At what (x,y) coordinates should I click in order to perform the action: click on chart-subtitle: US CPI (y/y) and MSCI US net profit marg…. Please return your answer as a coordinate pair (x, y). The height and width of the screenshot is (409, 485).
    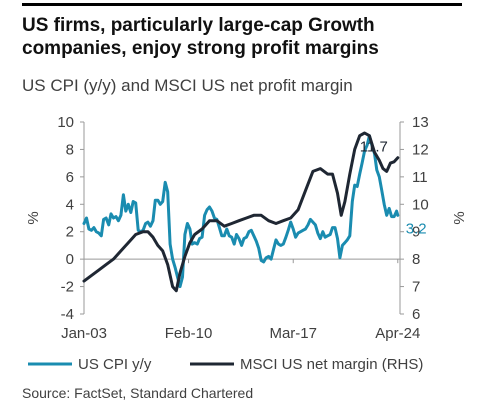
    Looking at the image, I should click on (187, 85).